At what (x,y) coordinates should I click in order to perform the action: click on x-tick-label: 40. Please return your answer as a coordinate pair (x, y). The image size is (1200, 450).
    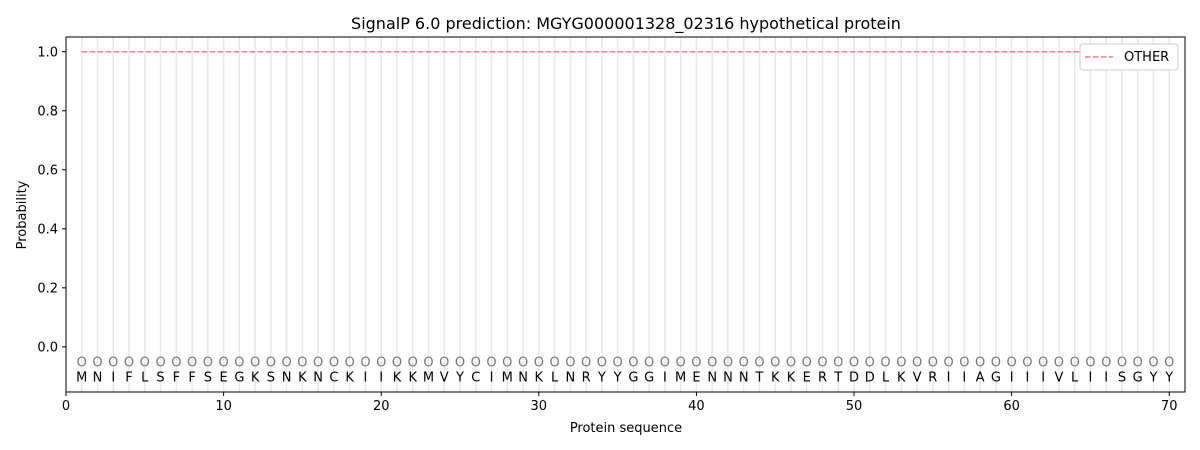
    Looking at the image, I should click on (696, 406).